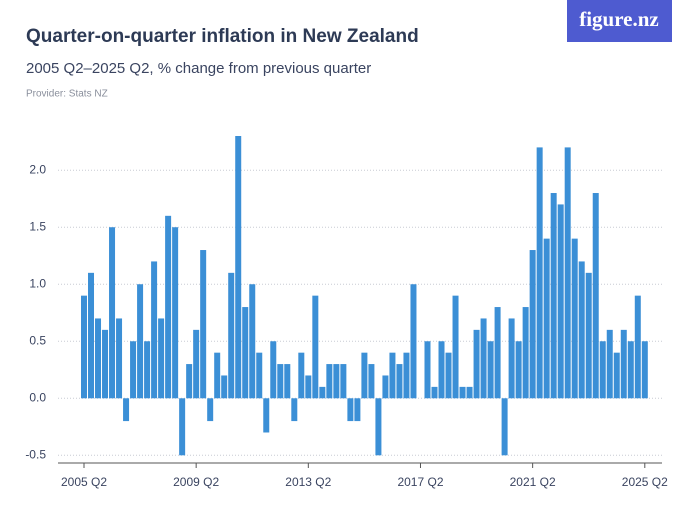 The image size is (700, 530). I want to click on y-tick-label: 0.5, so click(37, 340).